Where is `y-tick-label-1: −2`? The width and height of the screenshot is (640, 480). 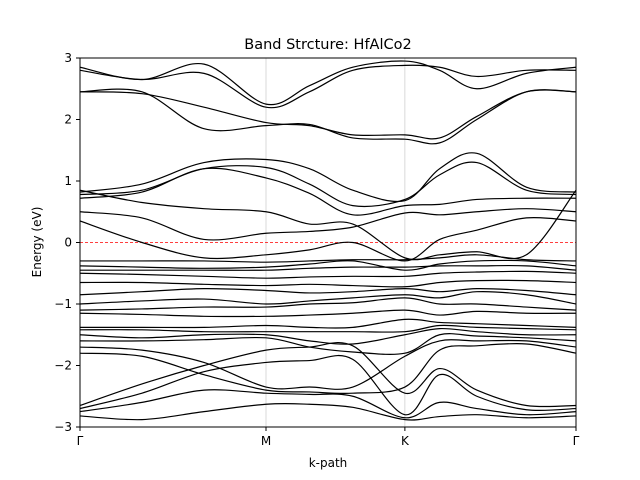
y-tick-label-1: −2 is located at coordinates (63, 366).